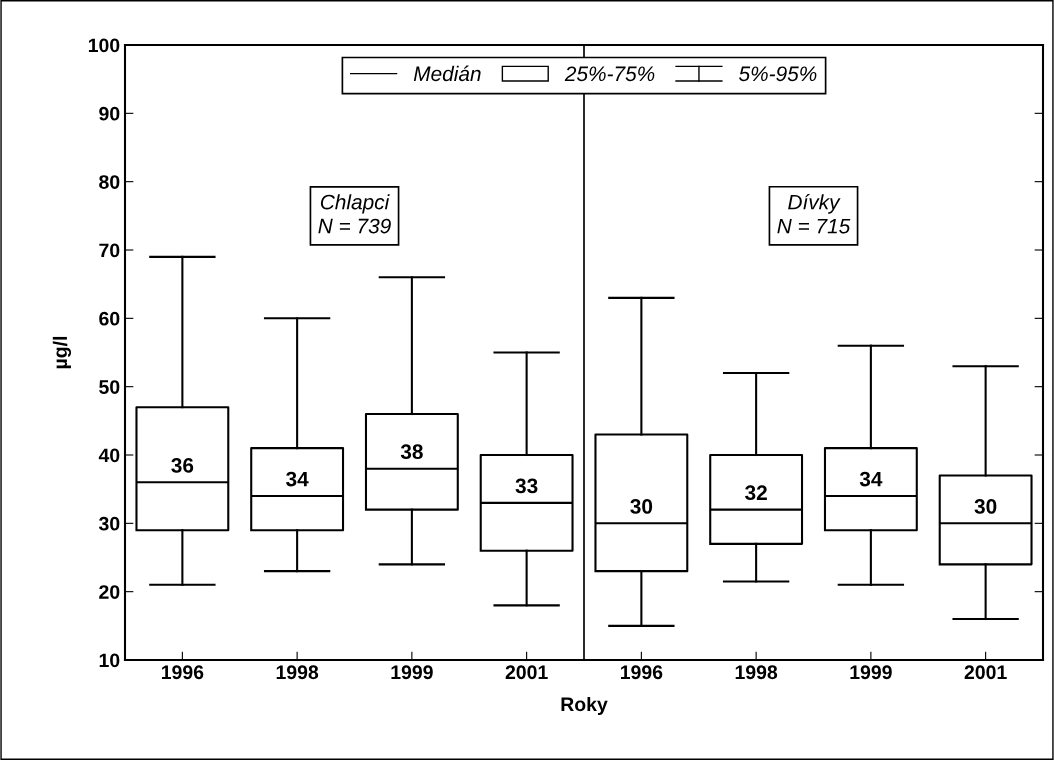 The width and height of the screenshot is (1054, 760). Describe the element at coordinates (62, 352) in the screenshot. I see `y-axis-title: µg/l` at that location.